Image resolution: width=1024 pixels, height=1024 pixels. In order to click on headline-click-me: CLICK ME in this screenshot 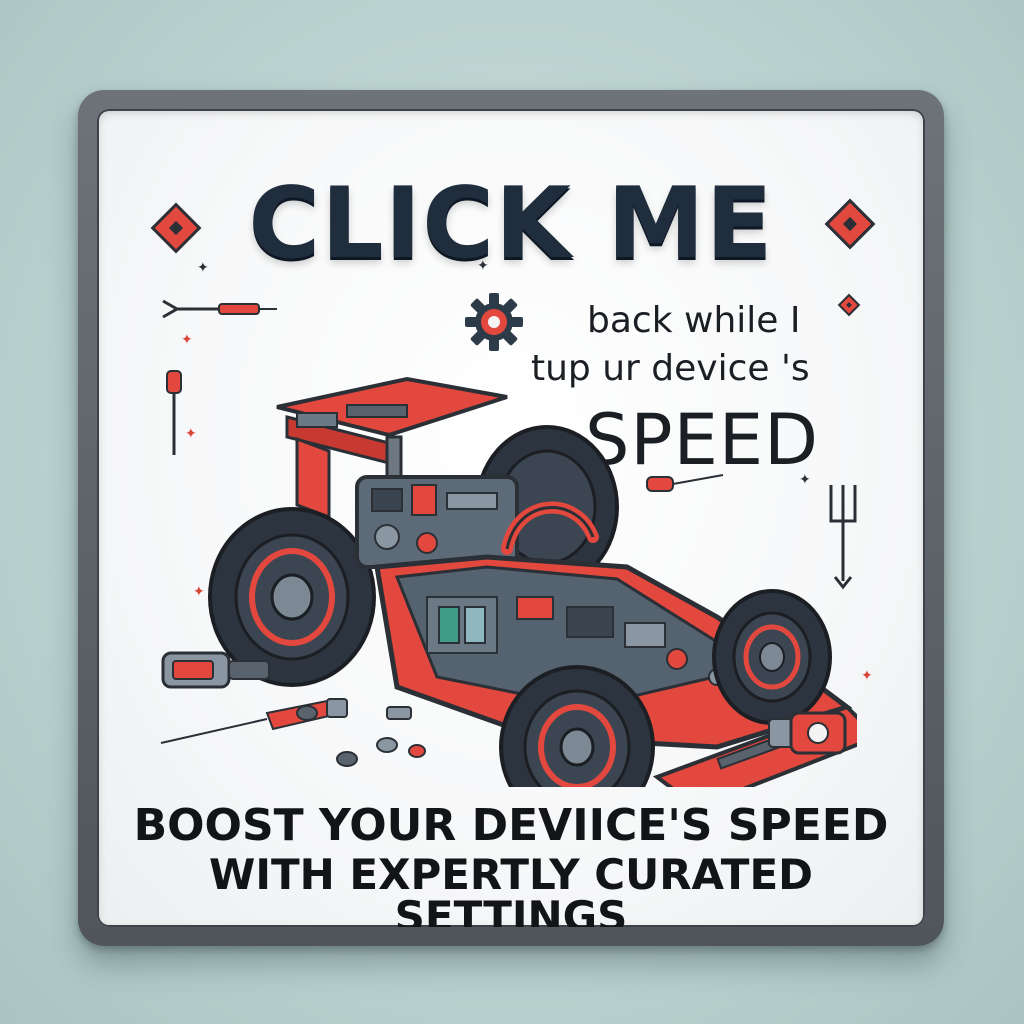, I will do `click(511, 224)`.